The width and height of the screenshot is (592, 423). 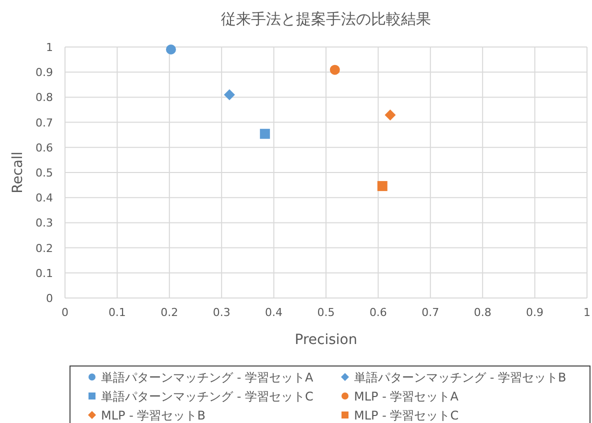 What do you see at coordinates (326, 312) in the screenshot?
I see `x-tick-label: 0.5` at bounding box center [326, 312].